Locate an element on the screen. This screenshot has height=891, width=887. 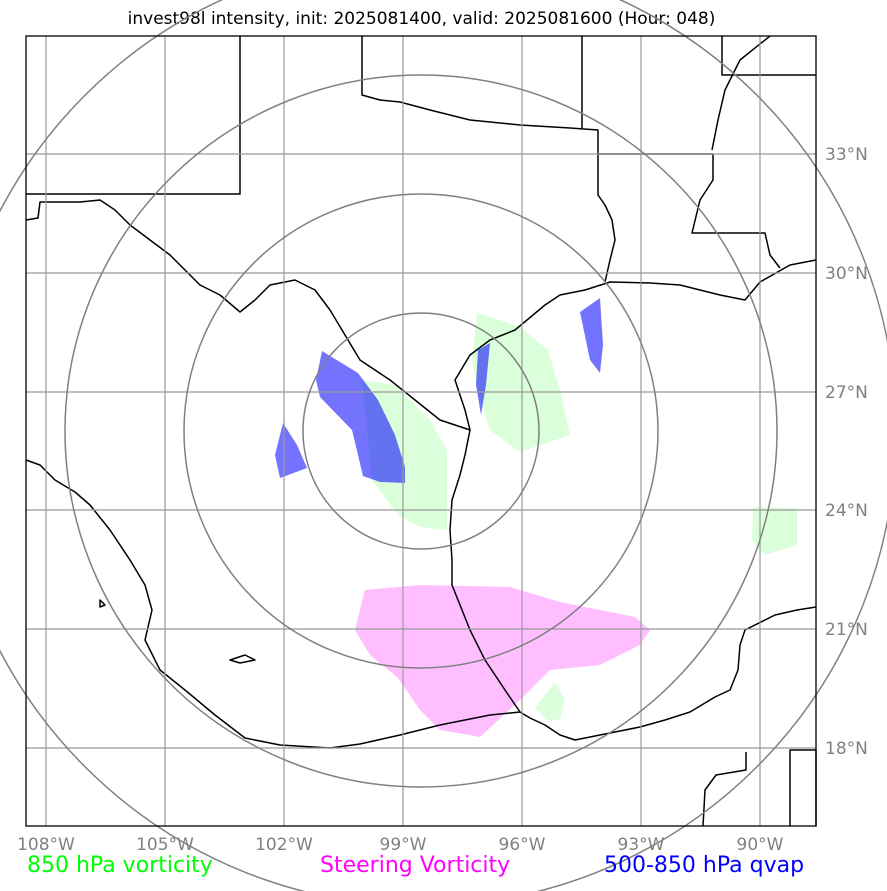
lon-tick-labels: 108°W 105°W 102°W 99°W 96°W 93°W 90°W is located at coordinates (400, 845).